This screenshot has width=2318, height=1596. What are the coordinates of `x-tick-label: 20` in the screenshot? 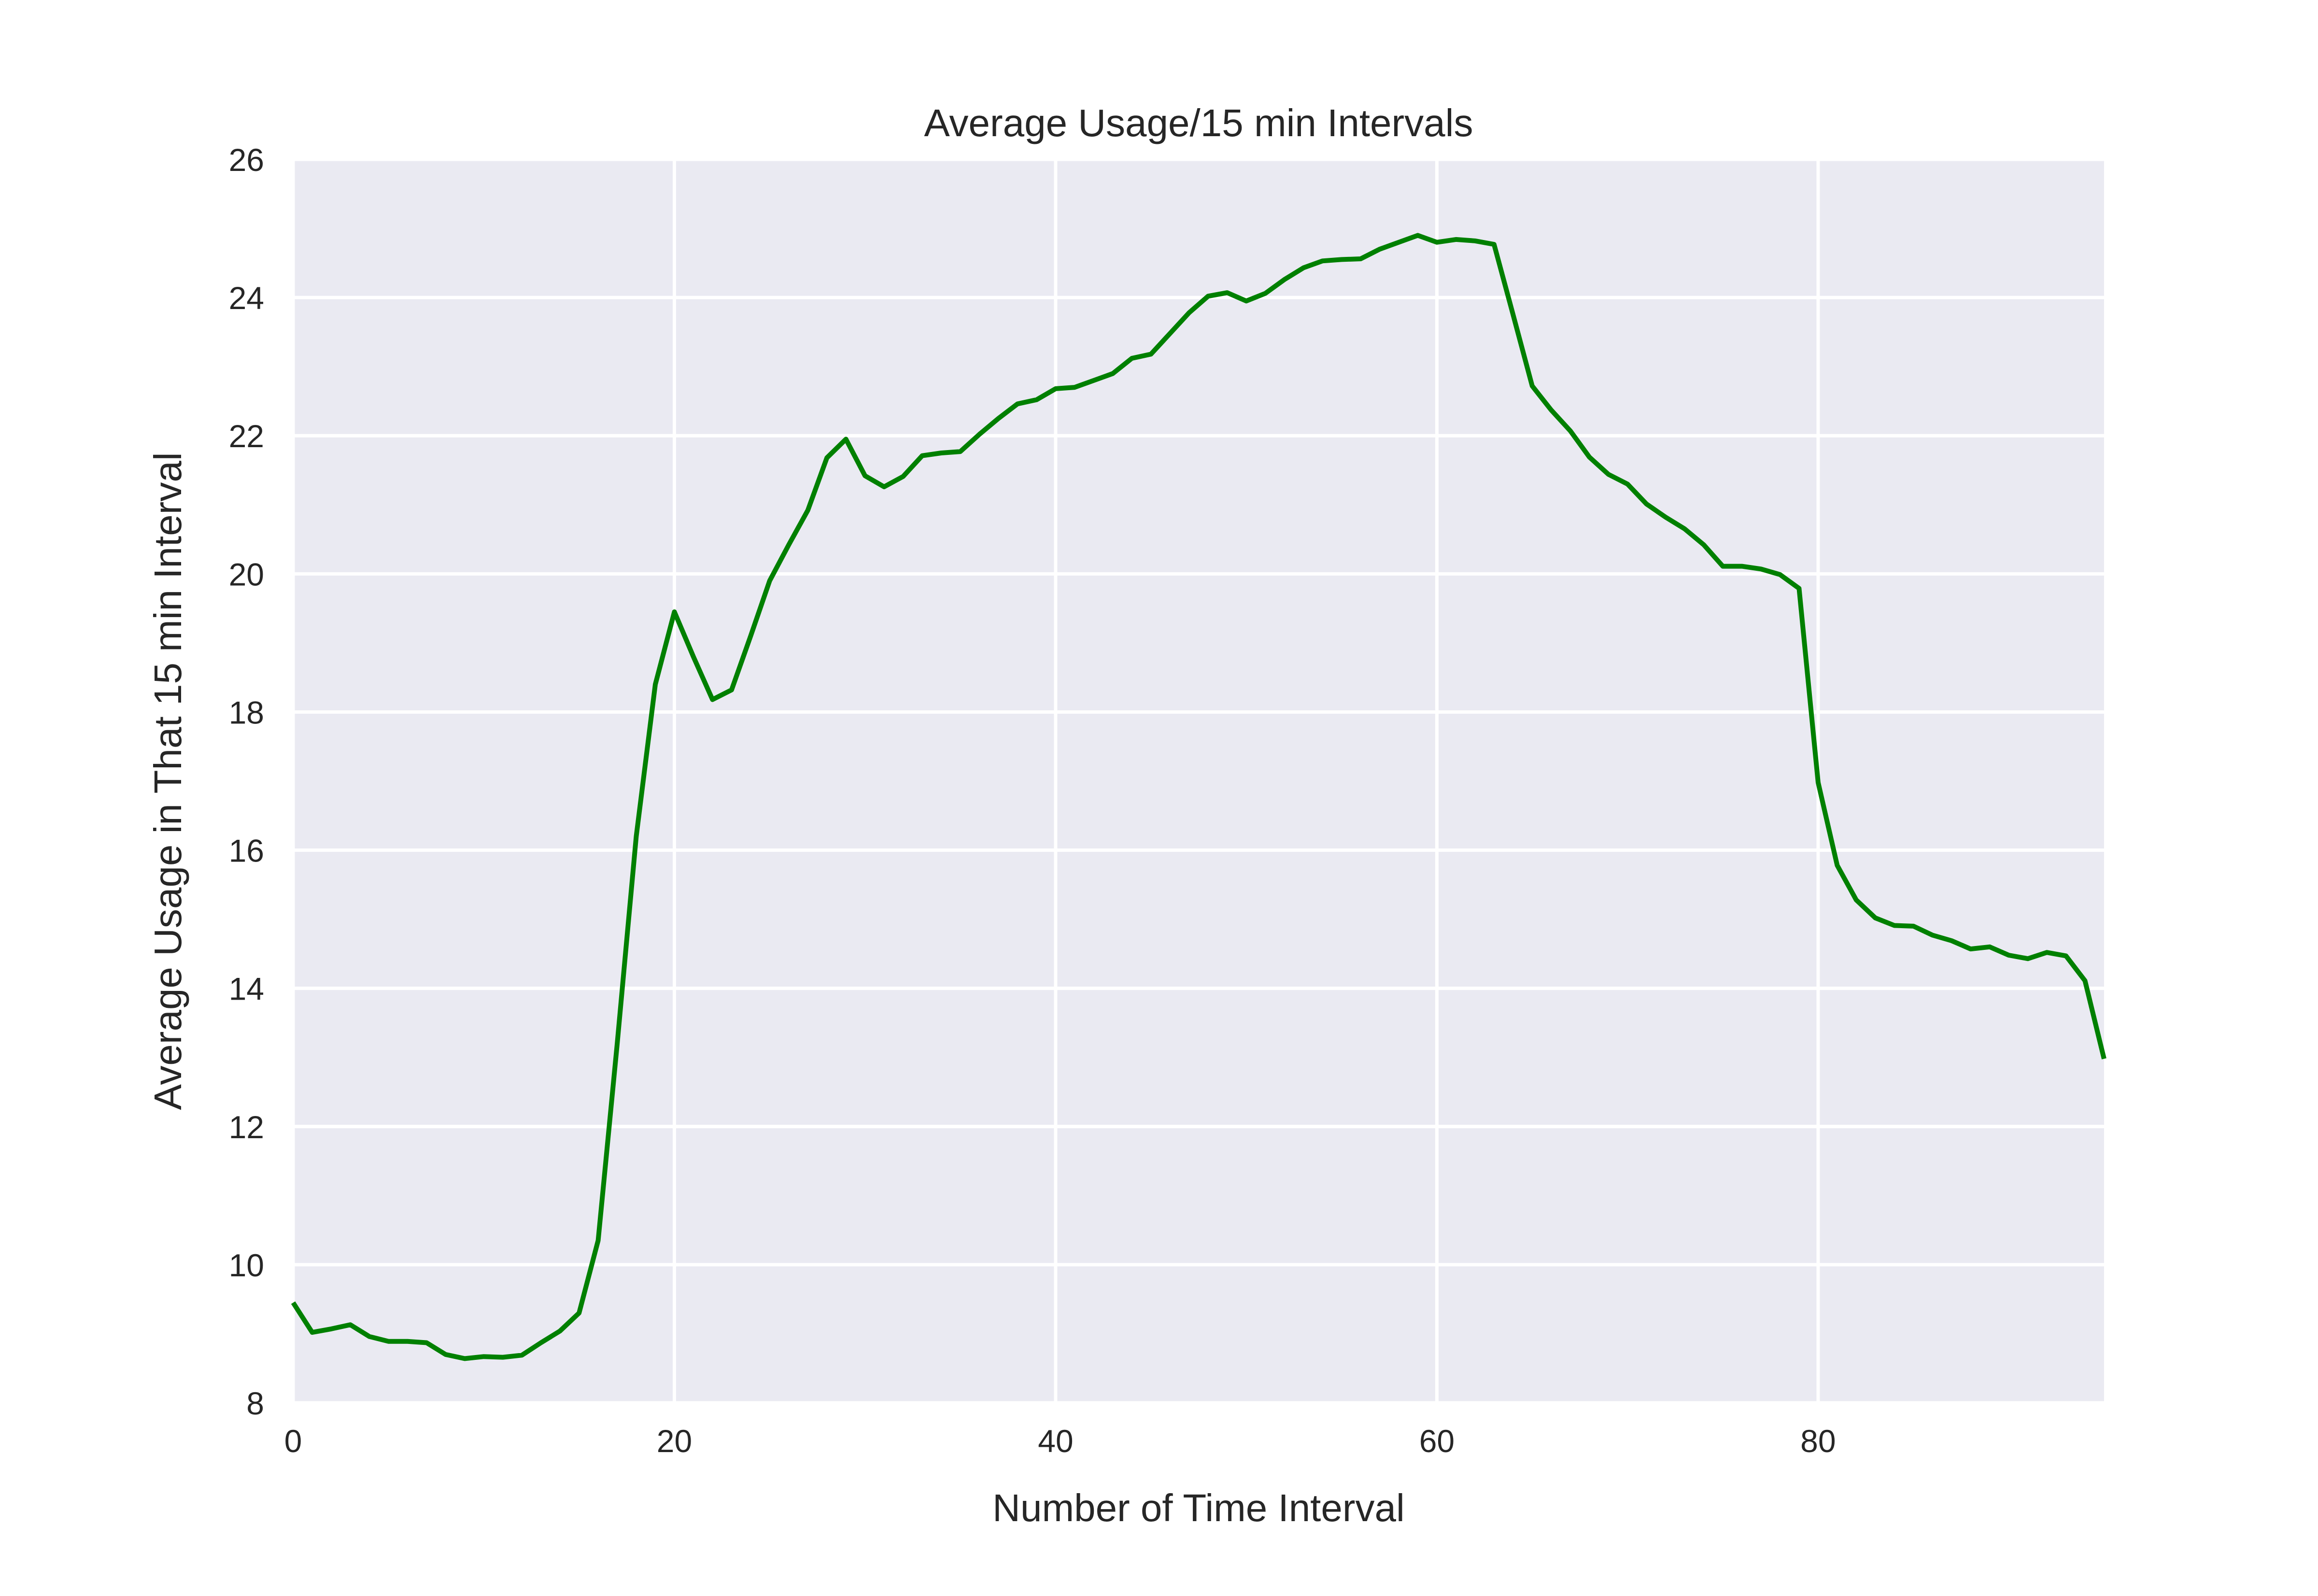 It's located at (674, 1441).